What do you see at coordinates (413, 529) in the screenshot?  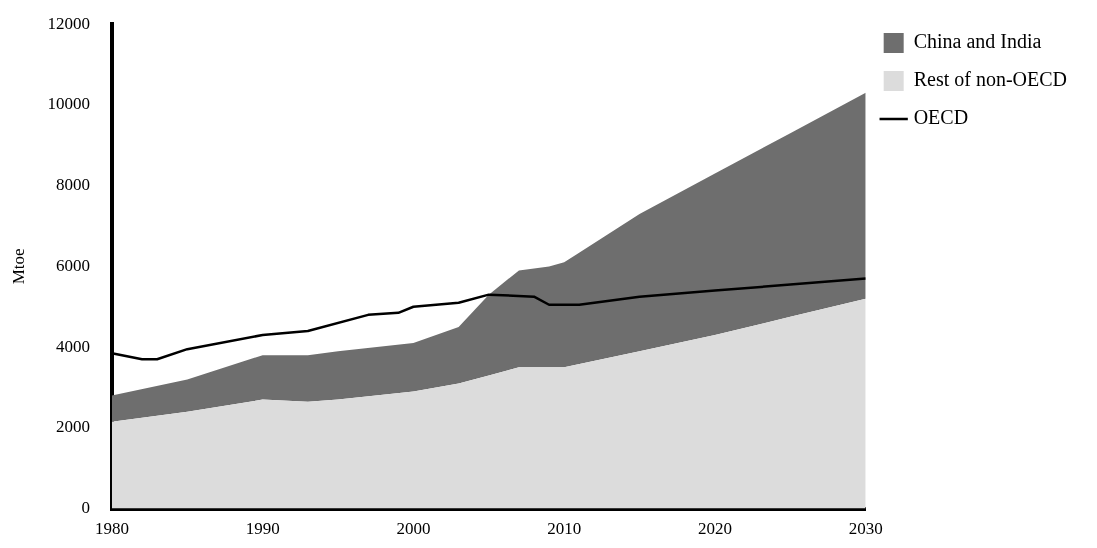 I see `x-tick-label: 2000` at bounding box center [413, 529].